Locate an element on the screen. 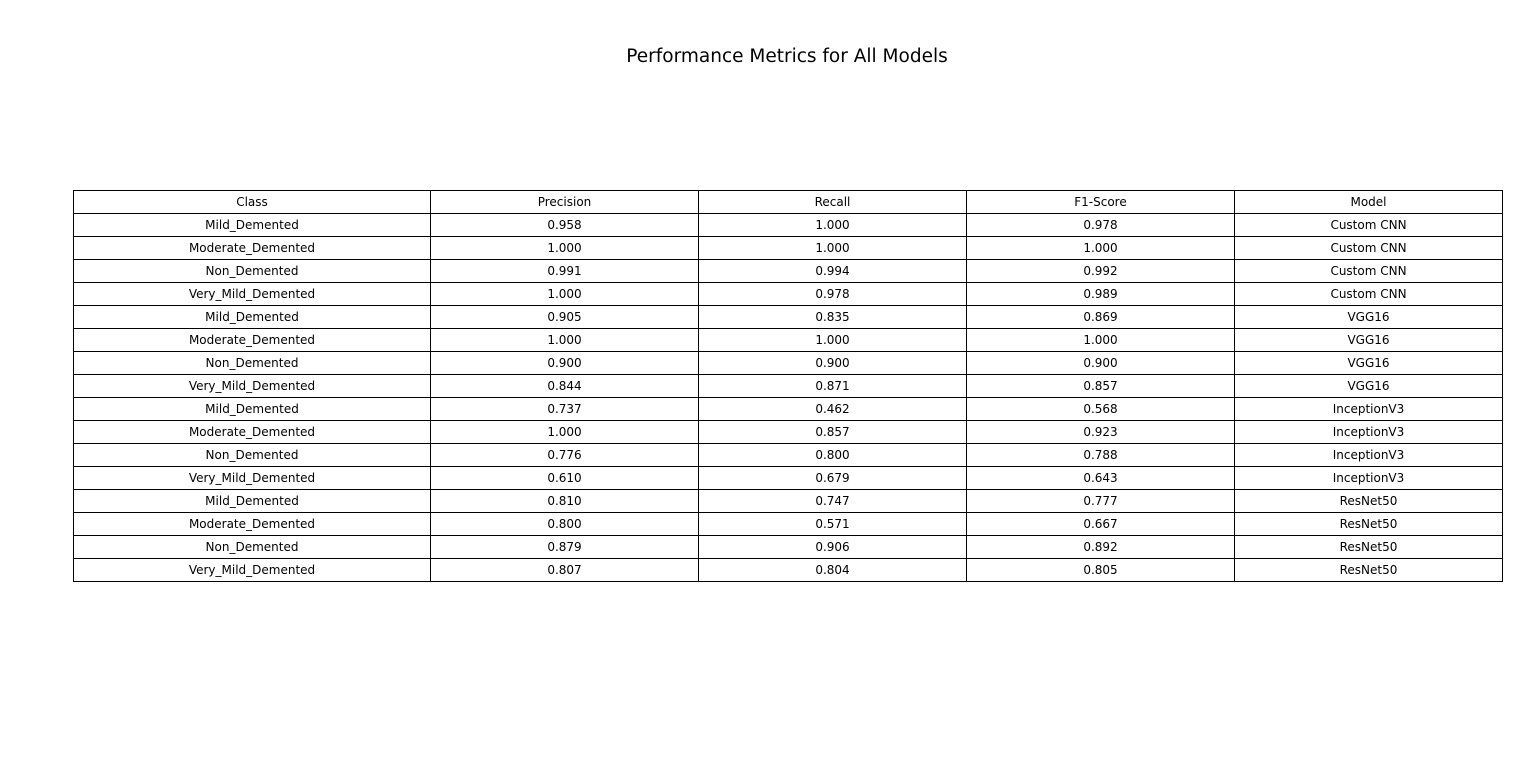 This screenshot has width=1536, height=762. table-row: Moderate_Demented 1.000 1.000 1.000 VGG16 is located at coordinates (788, 340).